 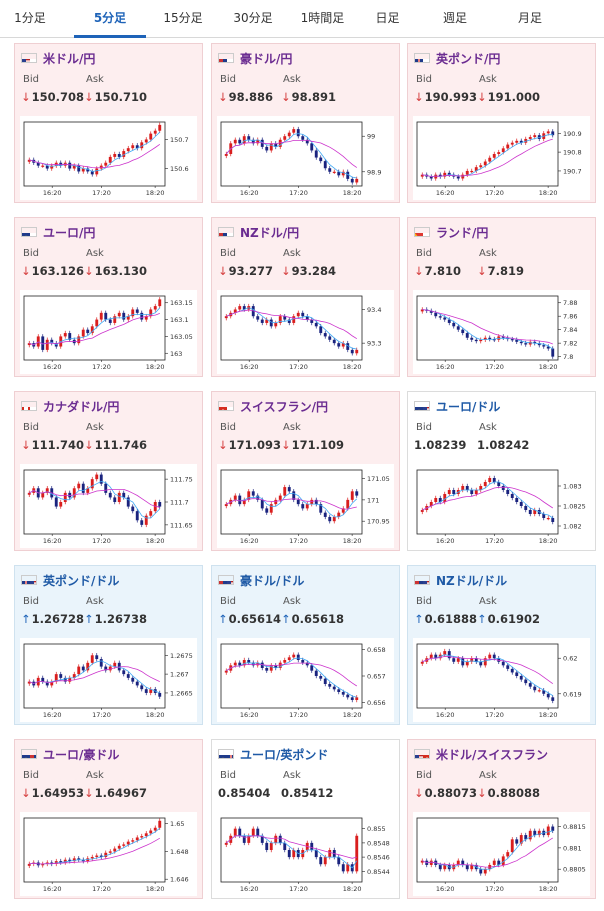 What do you see at coordinates (462, 232) in the screenshot?
I see `pair-name: ランド/円` at bounding box center [462, 232].